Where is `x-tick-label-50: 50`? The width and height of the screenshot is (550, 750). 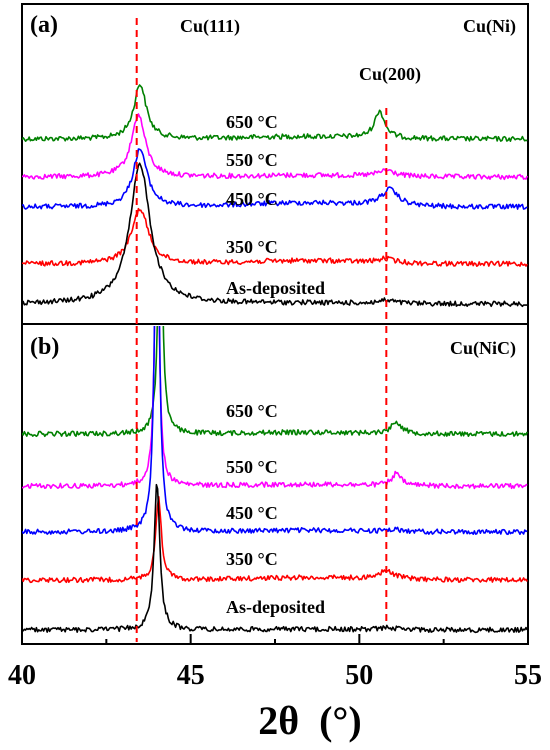
x-tick-label-50: 50 is located at coordinates (359, 675).